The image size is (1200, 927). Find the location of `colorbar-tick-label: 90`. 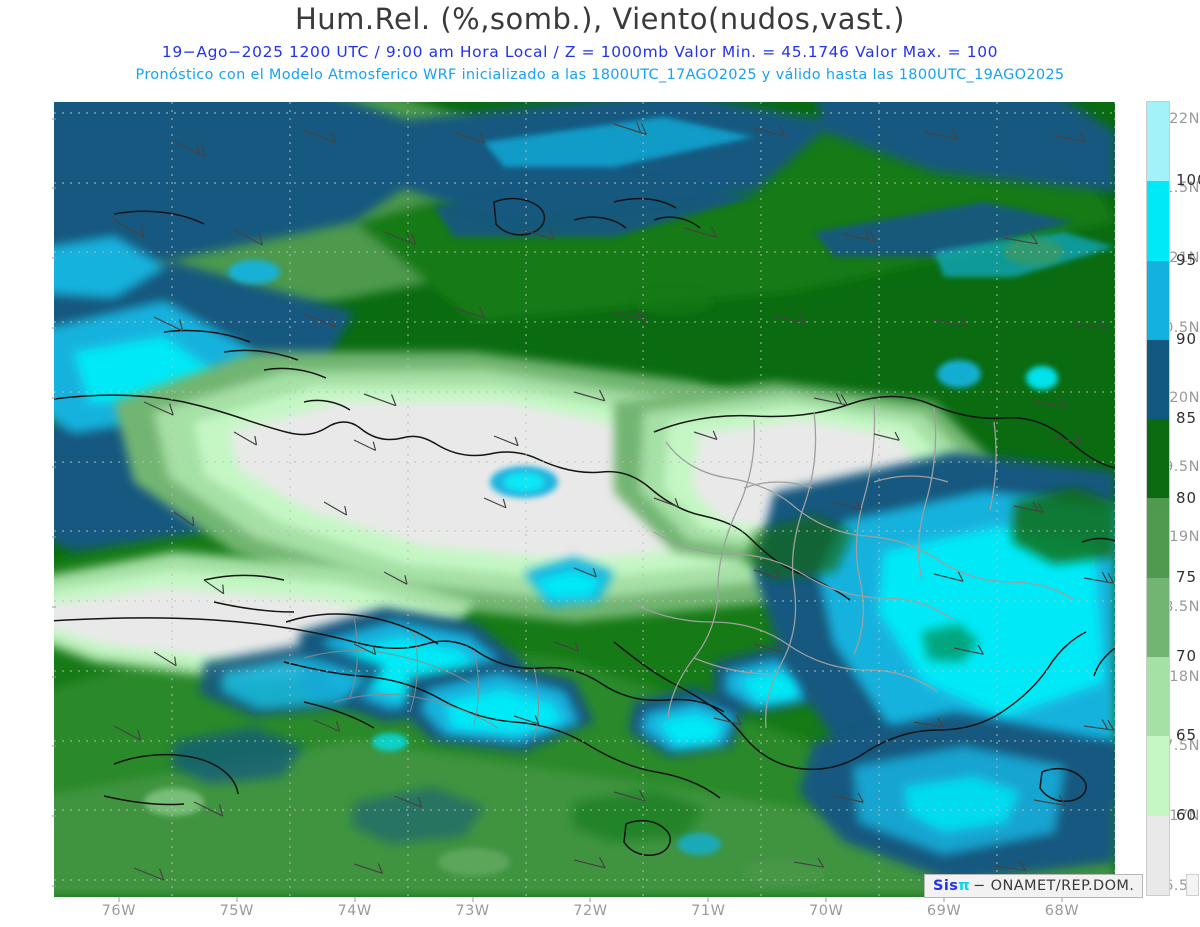

colorbar-tick-label: 90 is located at coordinates (1187, 338).